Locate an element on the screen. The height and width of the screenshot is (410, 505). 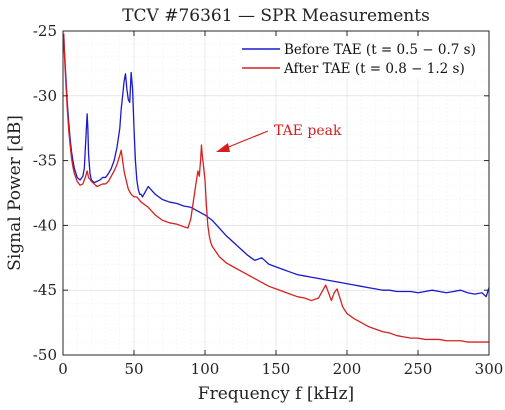
legend-box is located at coordinates (359, 58).